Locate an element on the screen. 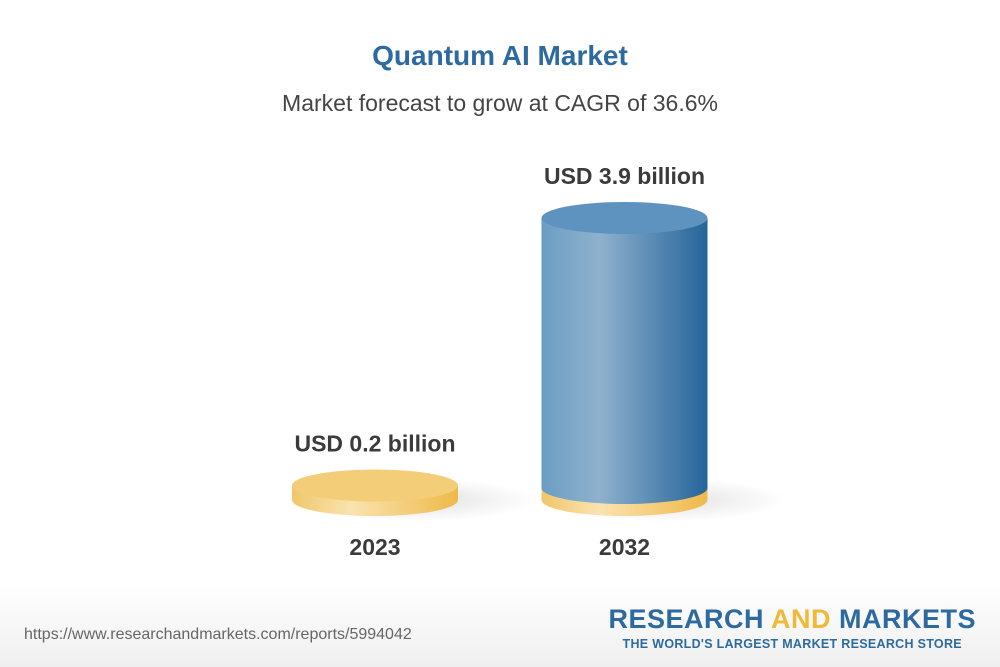  chart-title: Quantum AI Market is located at coordinates (500, 55).